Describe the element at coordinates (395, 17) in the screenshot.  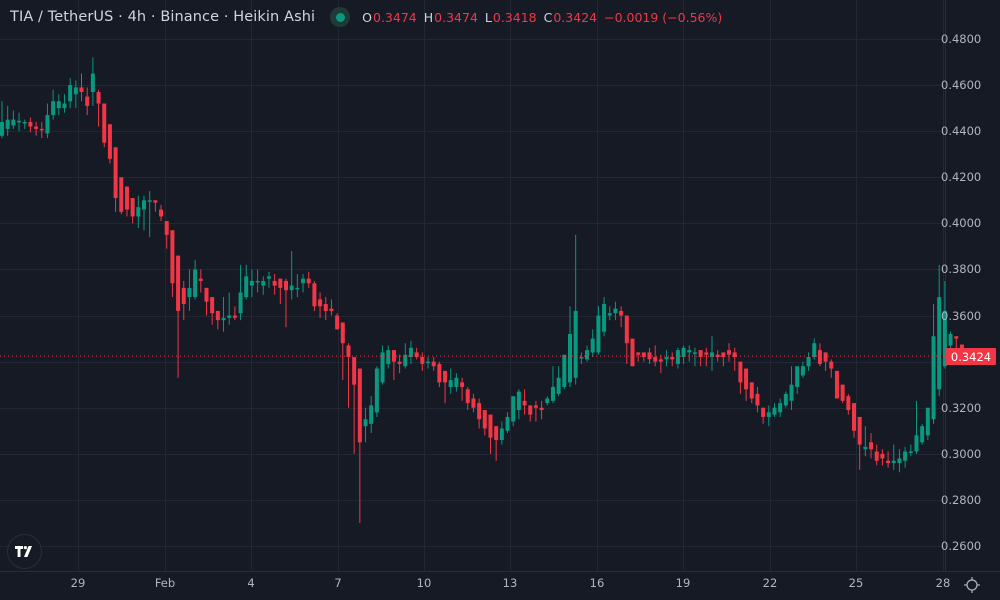
I see `open-value: 0.3474` at that location.